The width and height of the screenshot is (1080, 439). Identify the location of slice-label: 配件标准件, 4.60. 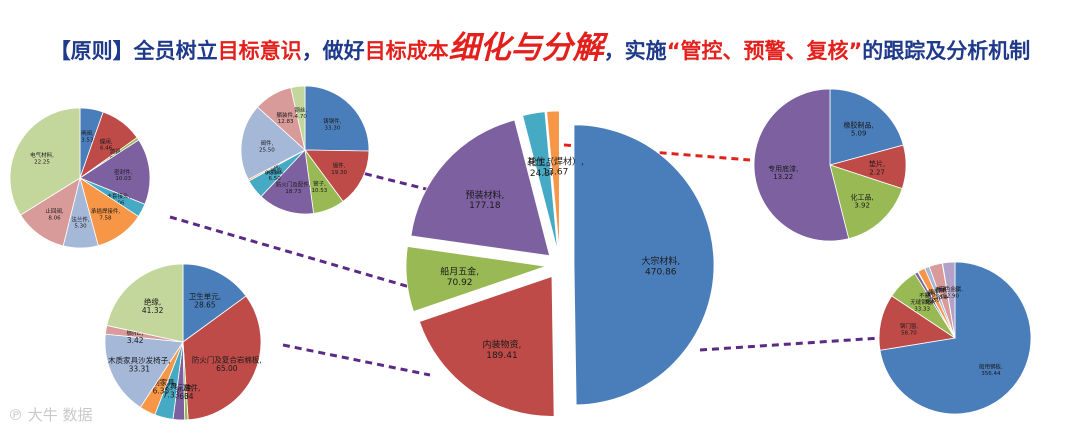
(180, 391).